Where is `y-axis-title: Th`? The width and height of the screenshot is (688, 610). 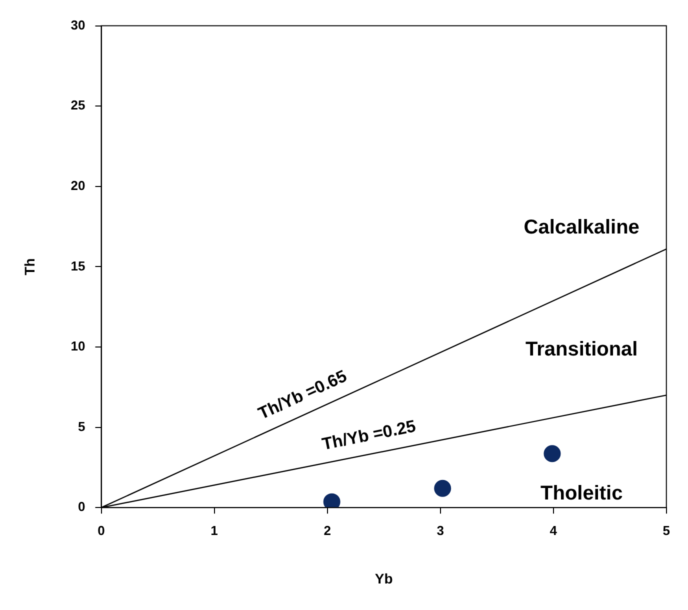
y-axis-title: Th is located at coordinates (29, 267).